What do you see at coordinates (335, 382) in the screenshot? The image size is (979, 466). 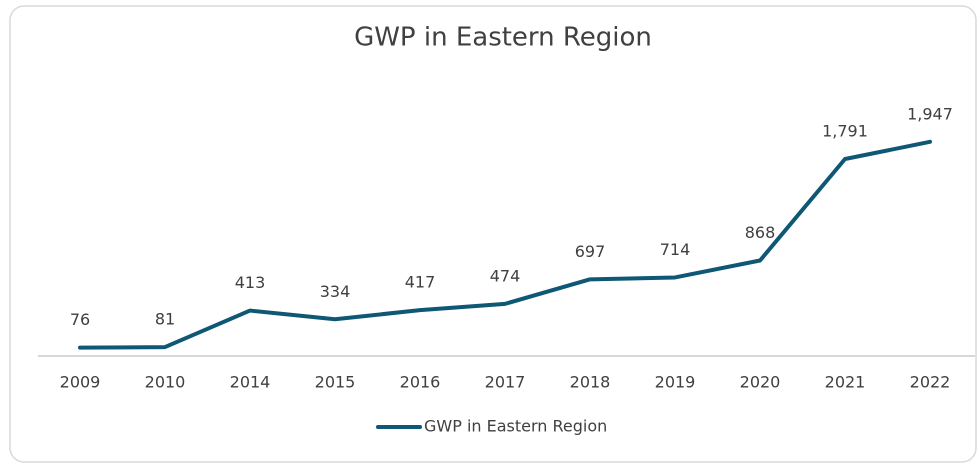 I see `x-tick-label: 2015` at bounding box center [335, 382].